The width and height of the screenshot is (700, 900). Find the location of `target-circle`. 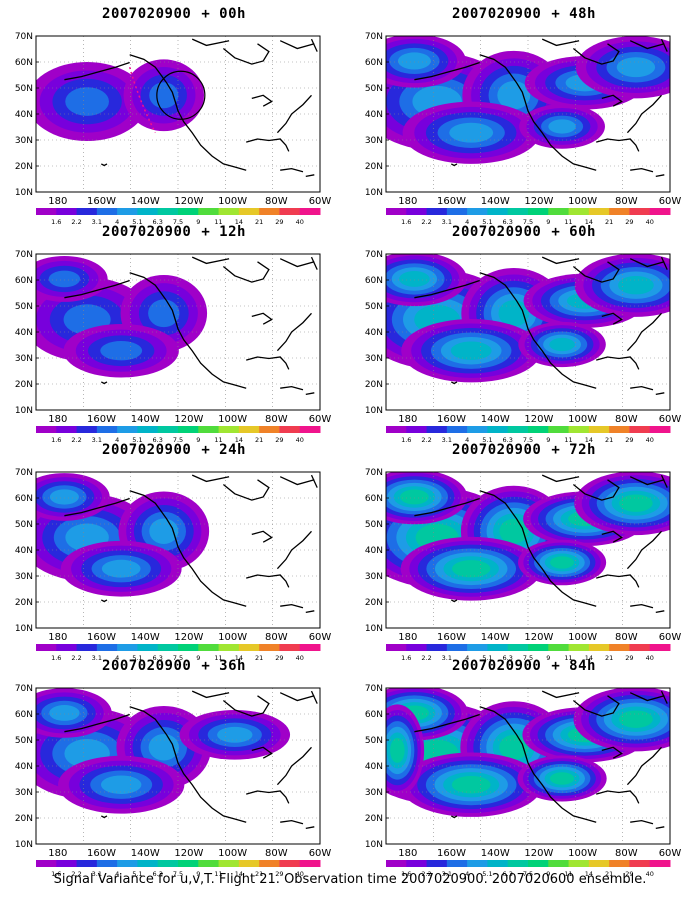

target-circle is located at coordinates (181, 95).